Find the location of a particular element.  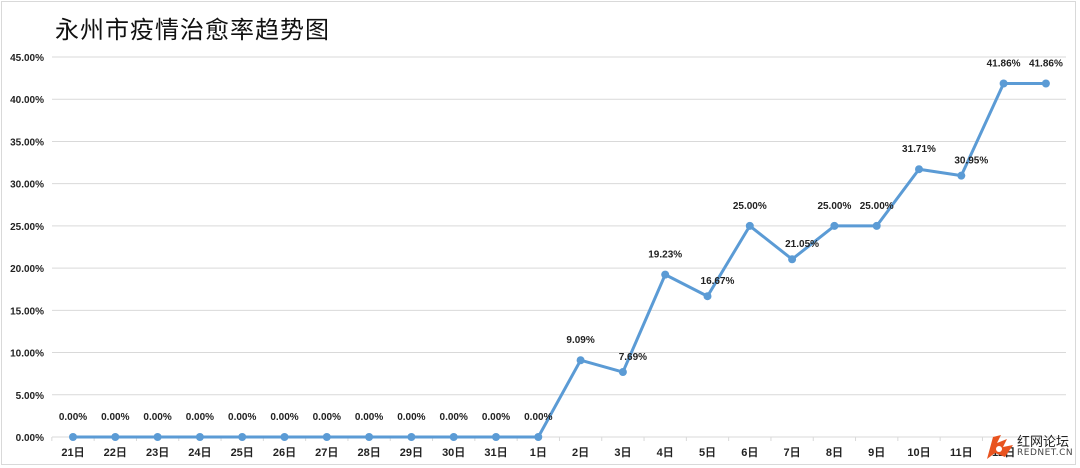

data-label: 30.95% is located at coordinates (971, 161).